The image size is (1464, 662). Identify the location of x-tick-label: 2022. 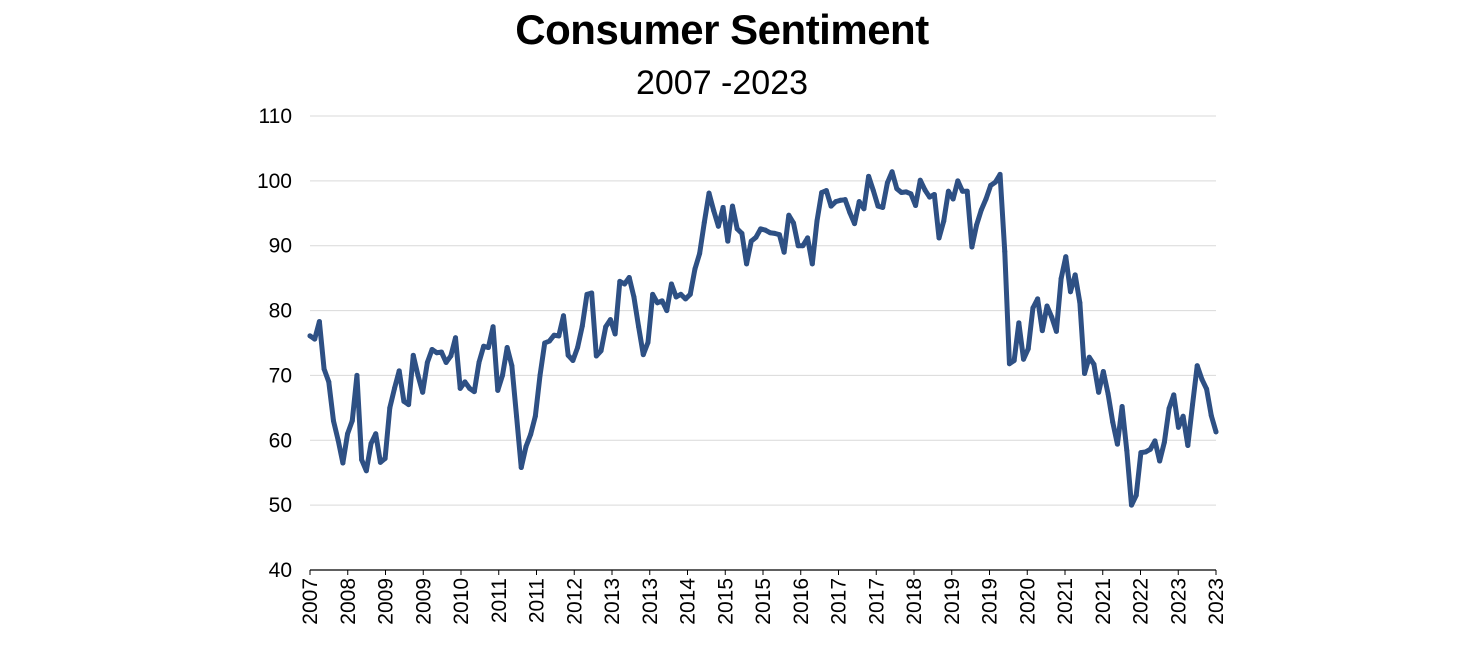
(1141, 601).